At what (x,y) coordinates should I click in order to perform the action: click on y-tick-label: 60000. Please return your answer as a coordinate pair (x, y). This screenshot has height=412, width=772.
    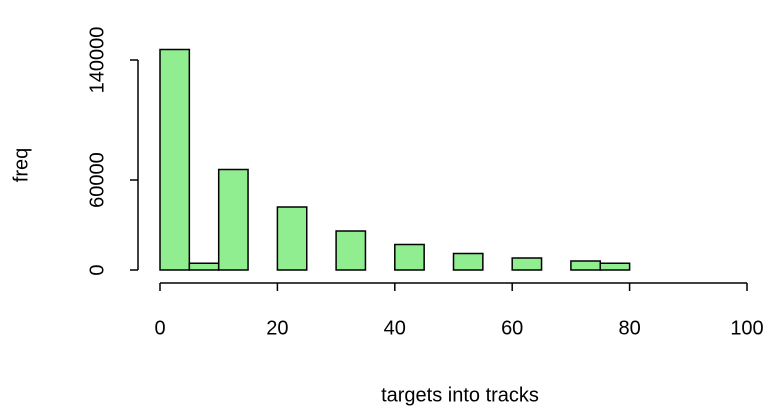
    Looking at the image, I should click on (97, 180).